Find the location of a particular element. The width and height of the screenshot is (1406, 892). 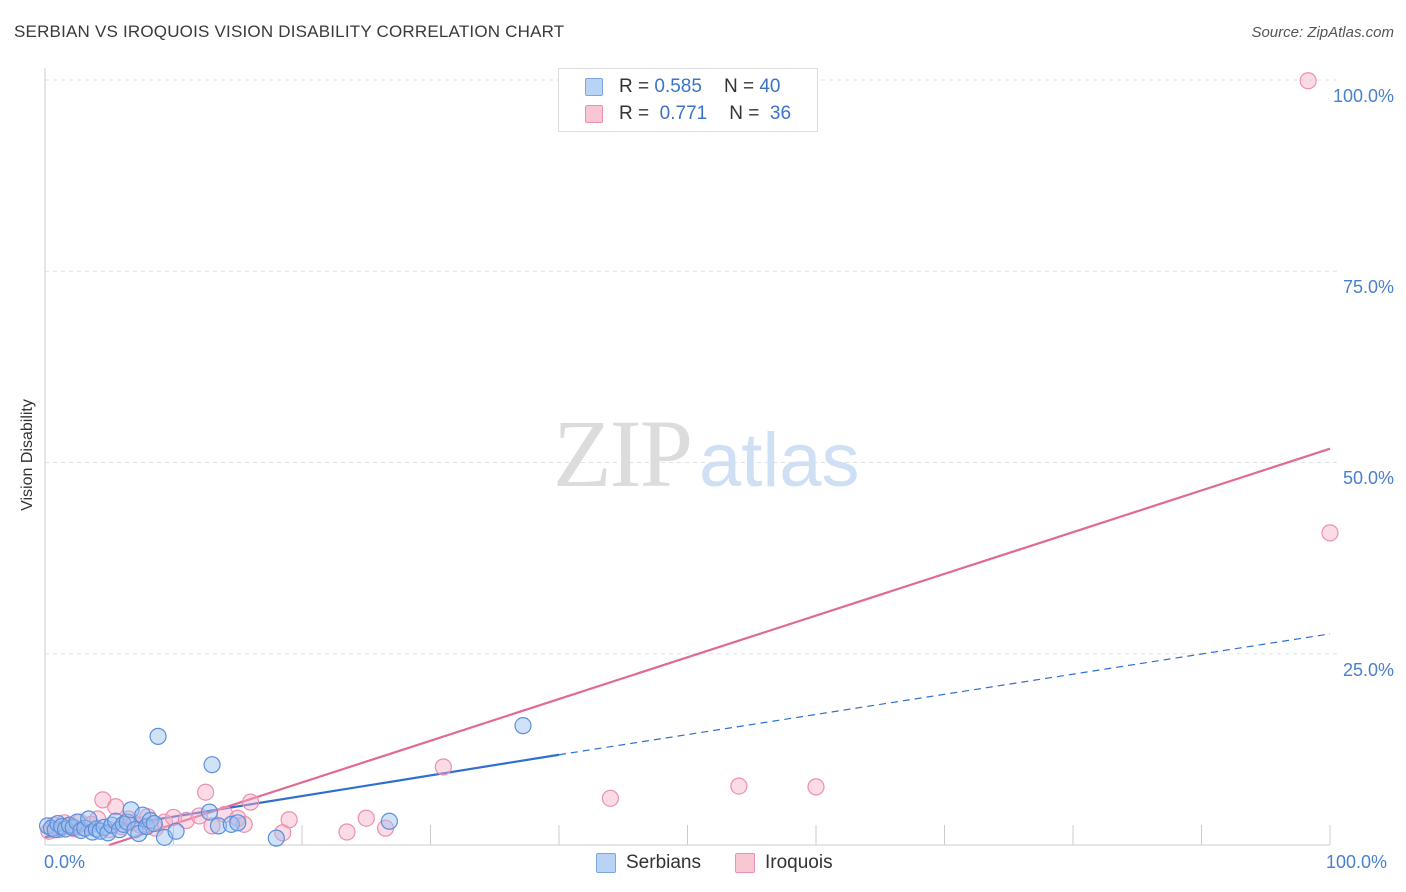

x-tick-label-100: 100.0% is located at coordinates (1357, 862).